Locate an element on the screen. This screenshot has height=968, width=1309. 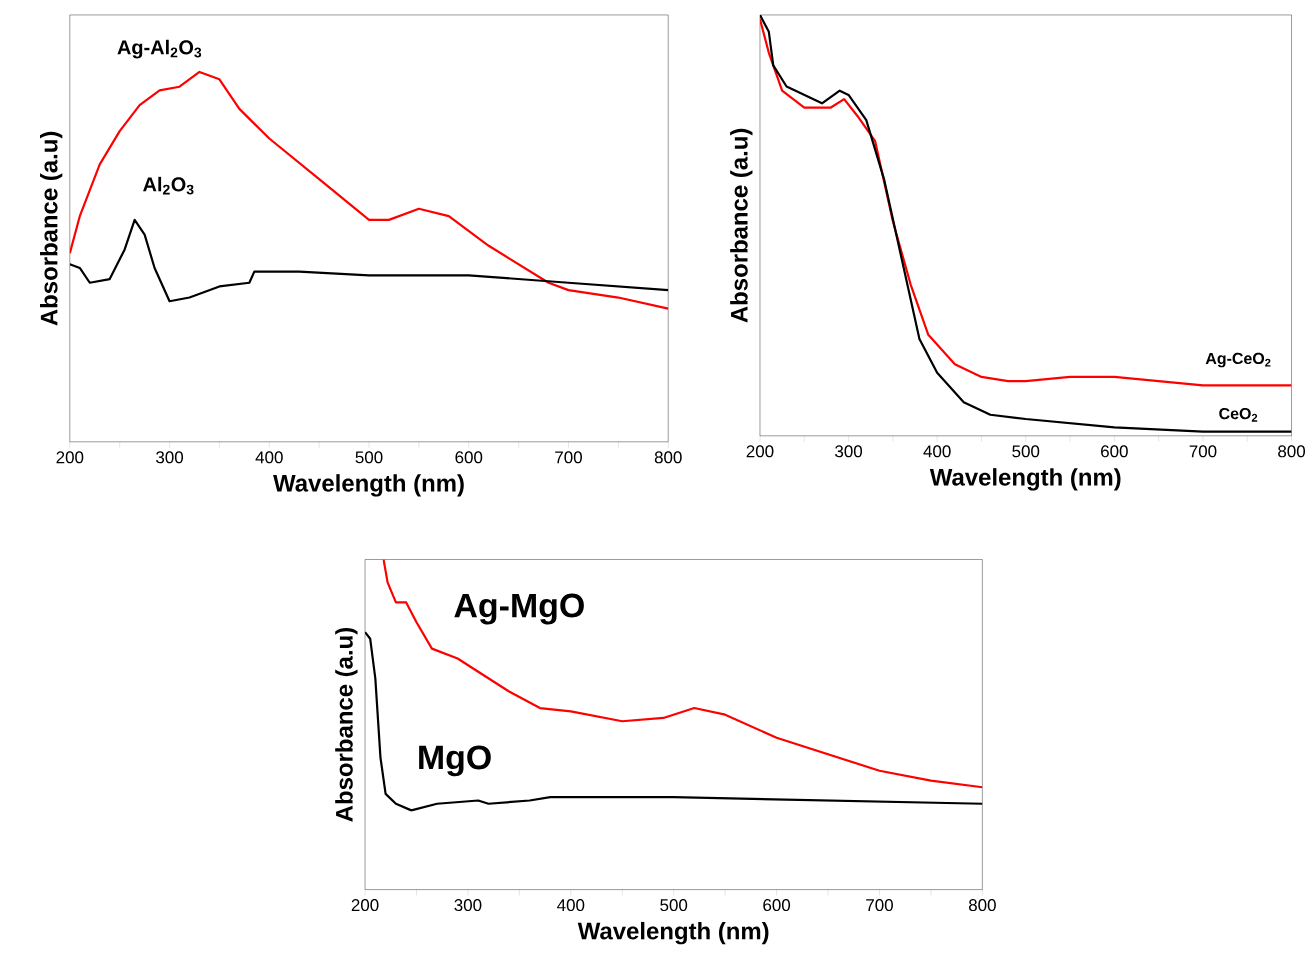
series-label: Ag-Al$_{2}$O$_{3}$ is located at coordinates (159, 49).